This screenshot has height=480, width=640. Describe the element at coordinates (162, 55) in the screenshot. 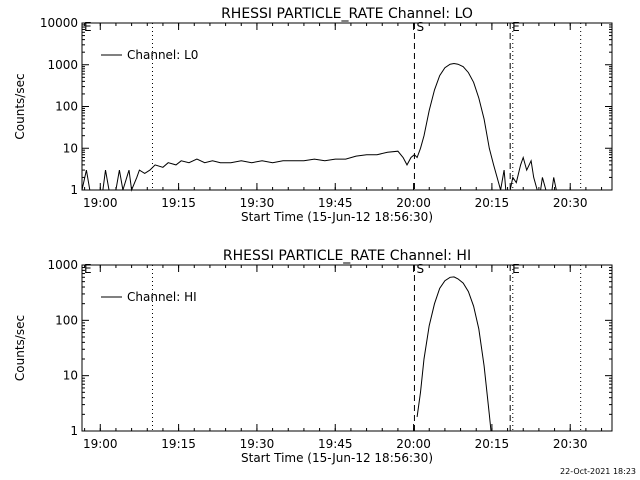

I see `legend-label: Channel: L0` at that location.